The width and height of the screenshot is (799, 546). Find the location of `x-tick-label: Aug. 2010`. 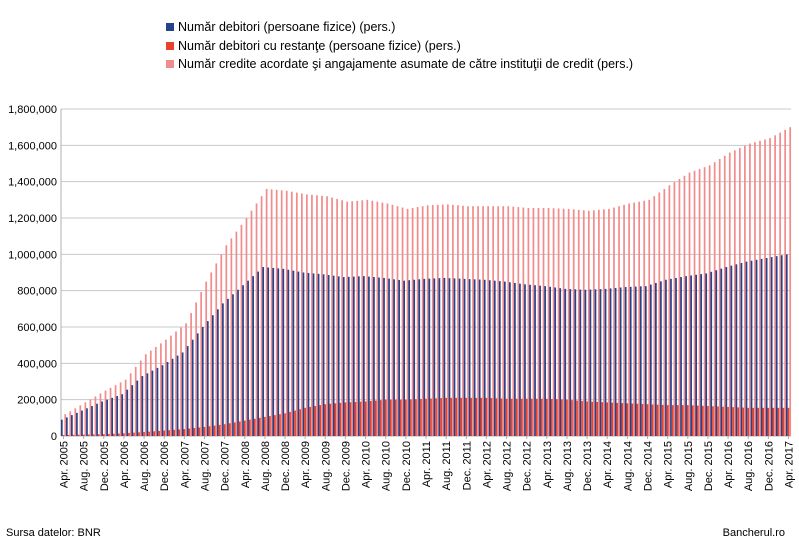

x-tick-label: Aug. 2010 is located at coordinates (387, 466).